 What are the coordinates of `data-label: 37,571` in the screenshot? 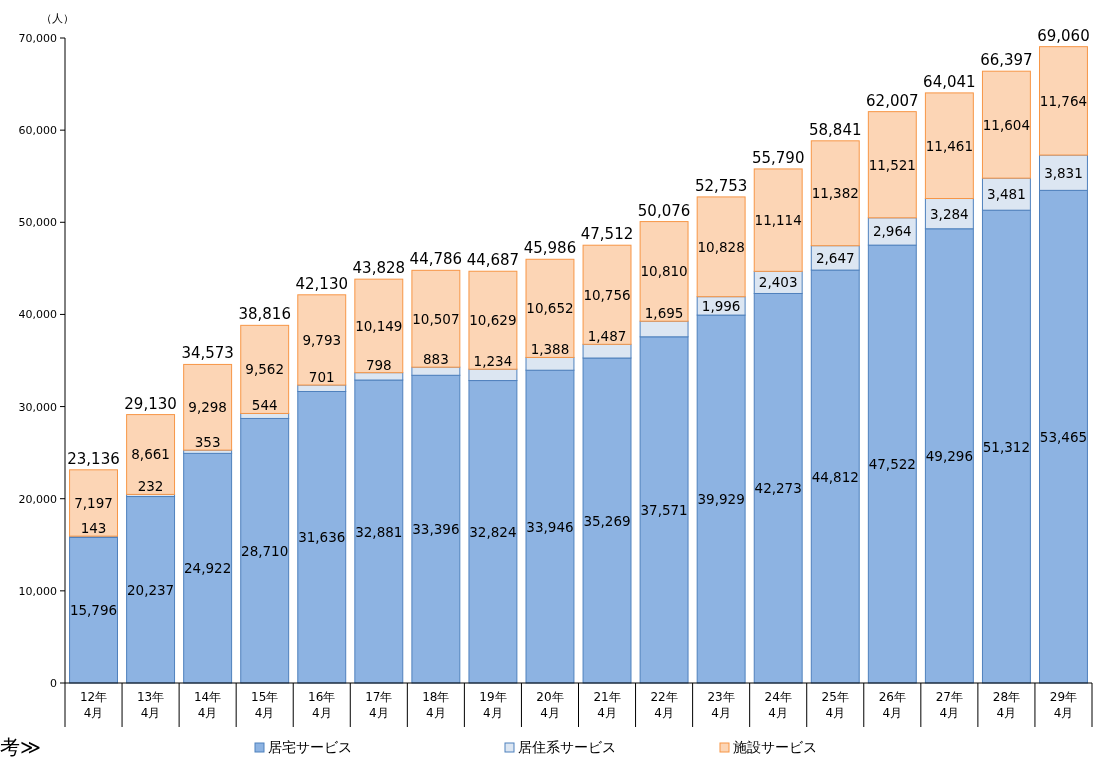 It's located at (664, 509).